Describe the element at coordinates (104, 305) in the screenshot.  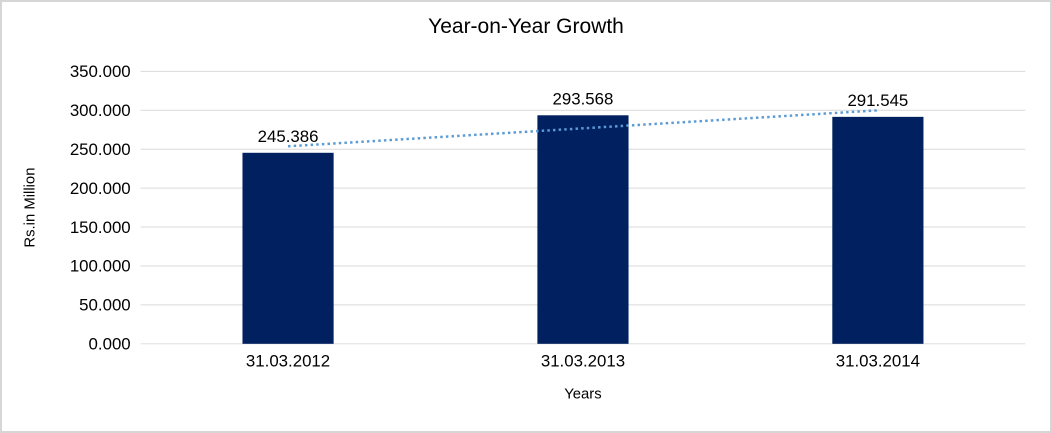
I see `y-tick-label: 50.000` at that location.